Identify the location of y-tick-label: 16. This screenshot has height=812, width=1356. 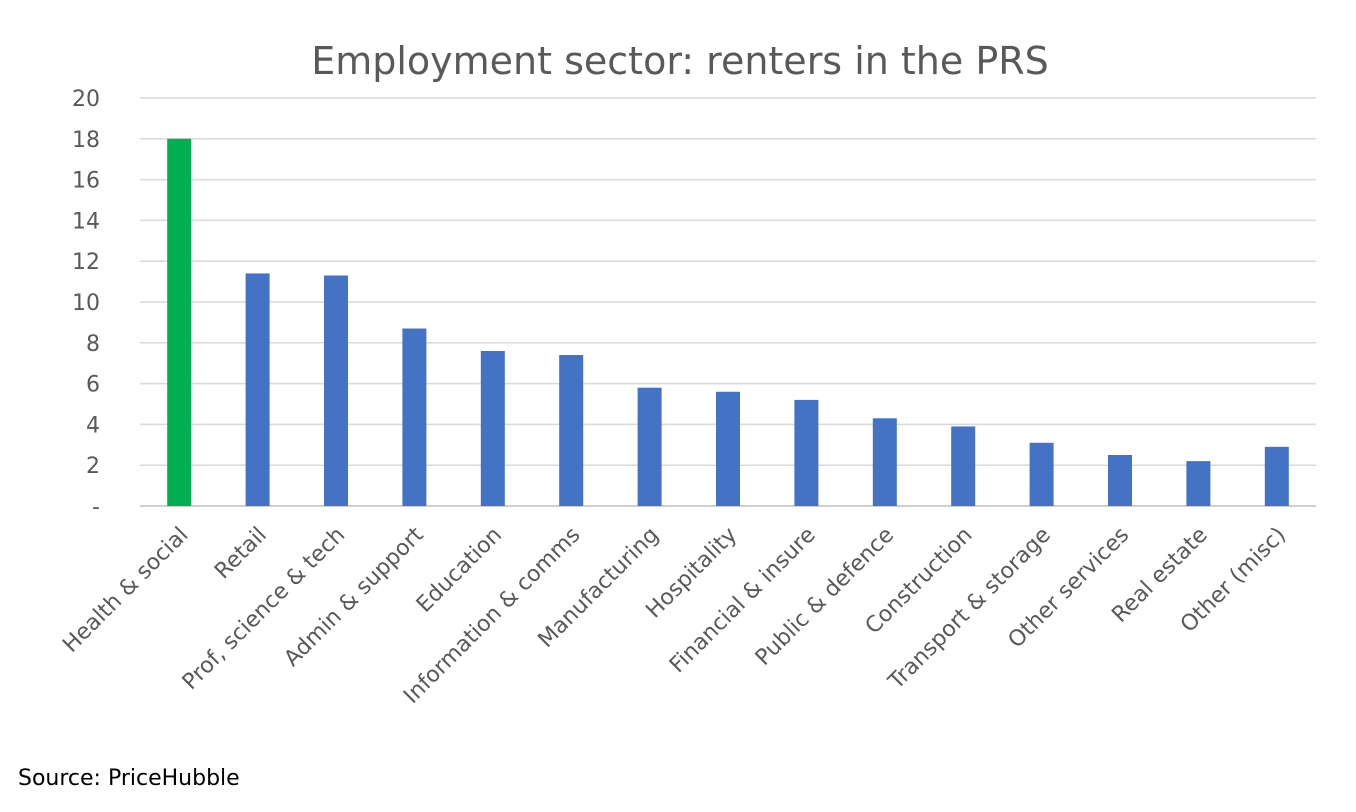
(86, 181).